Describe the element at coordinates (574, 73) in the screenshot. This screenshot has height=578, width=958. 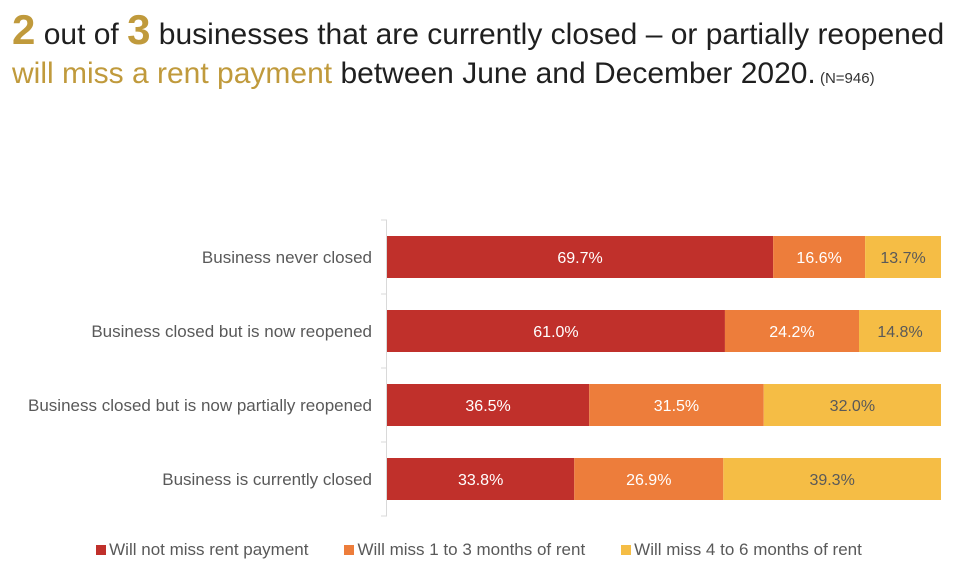
I see `headline-text-3: between June and December 2020.` at that location.